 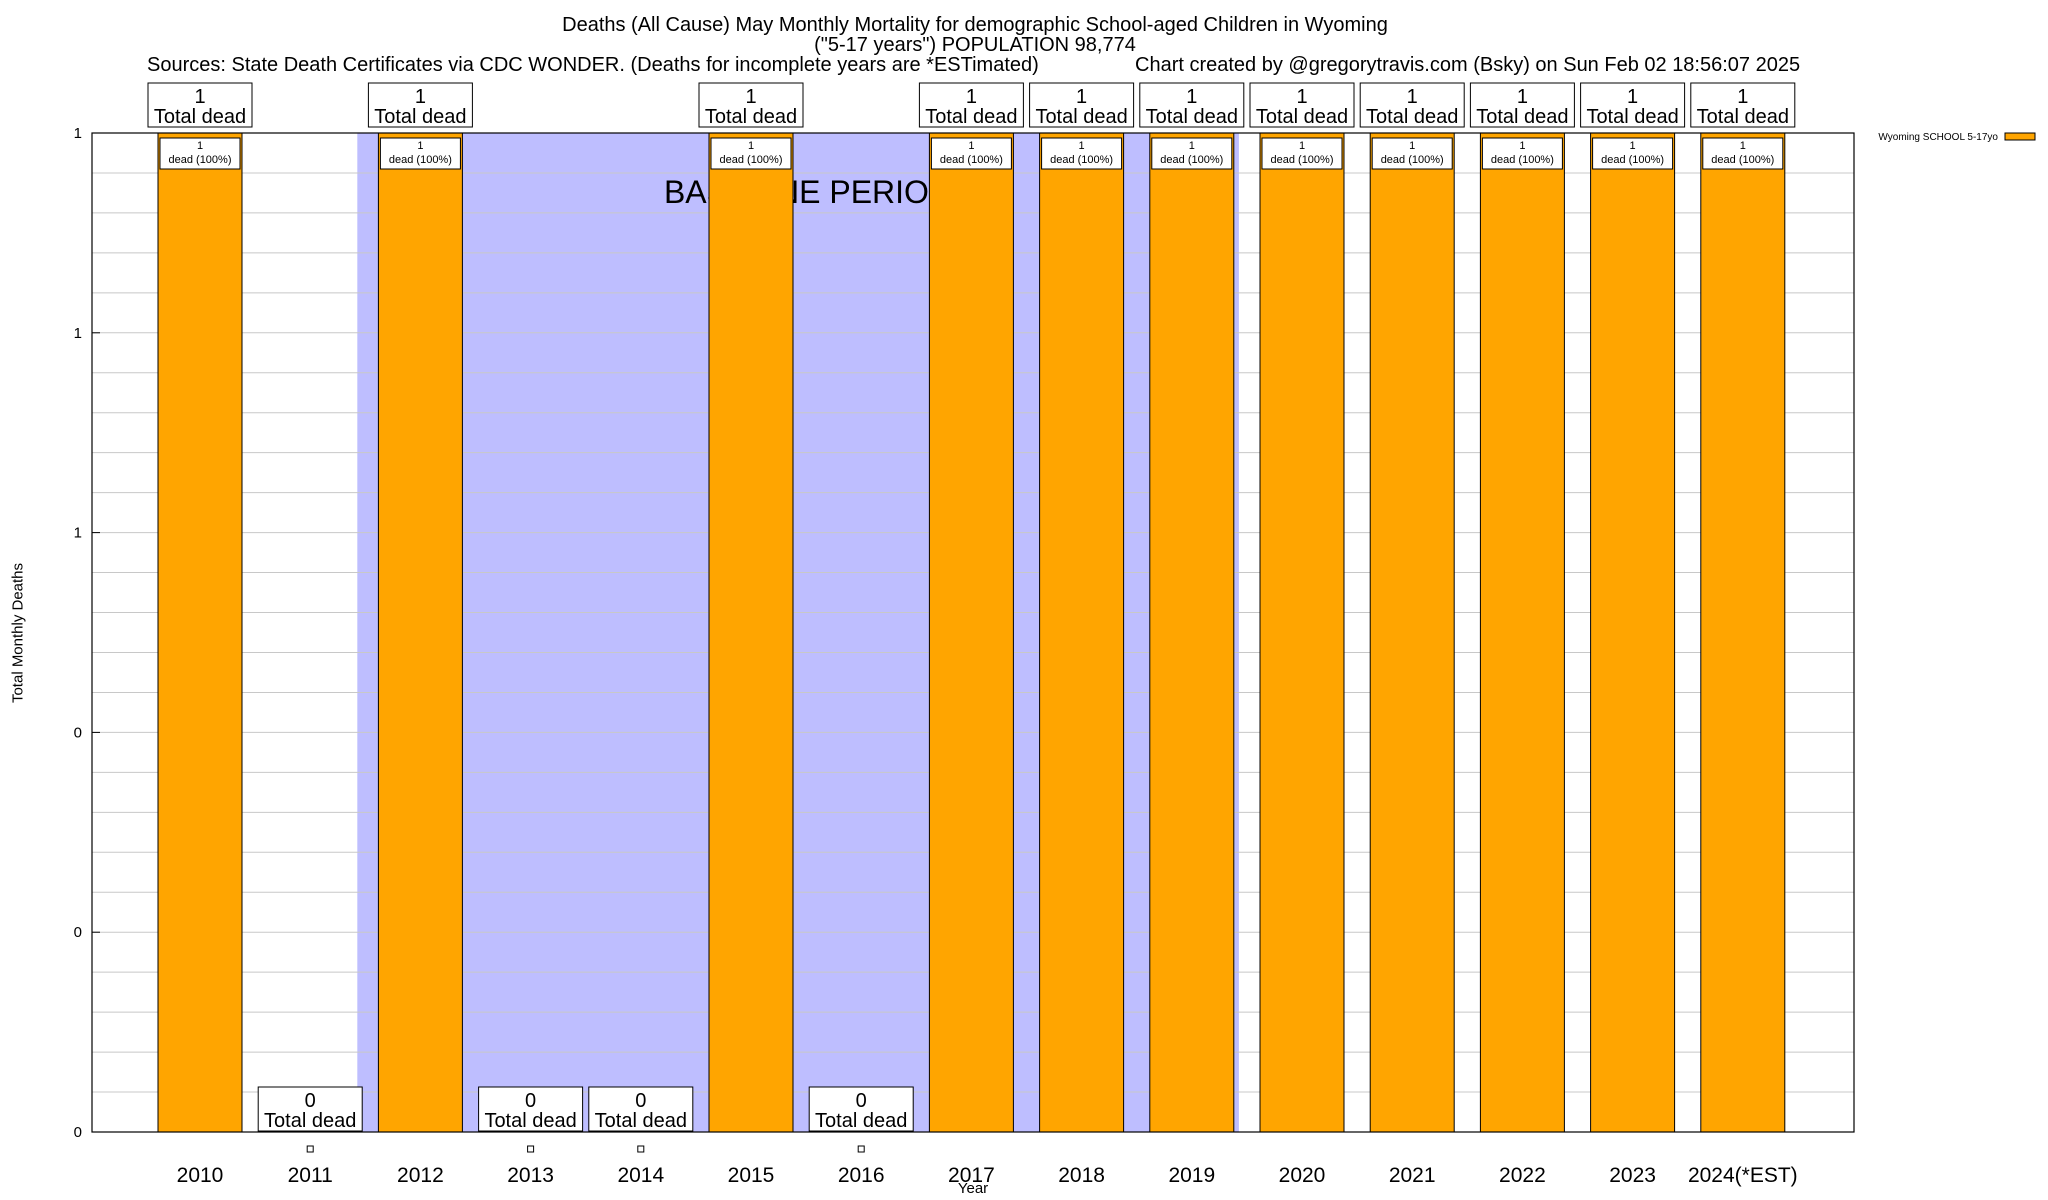 I want to click on x-tick-label-2017: 2017, so click(x=971, y=1175).